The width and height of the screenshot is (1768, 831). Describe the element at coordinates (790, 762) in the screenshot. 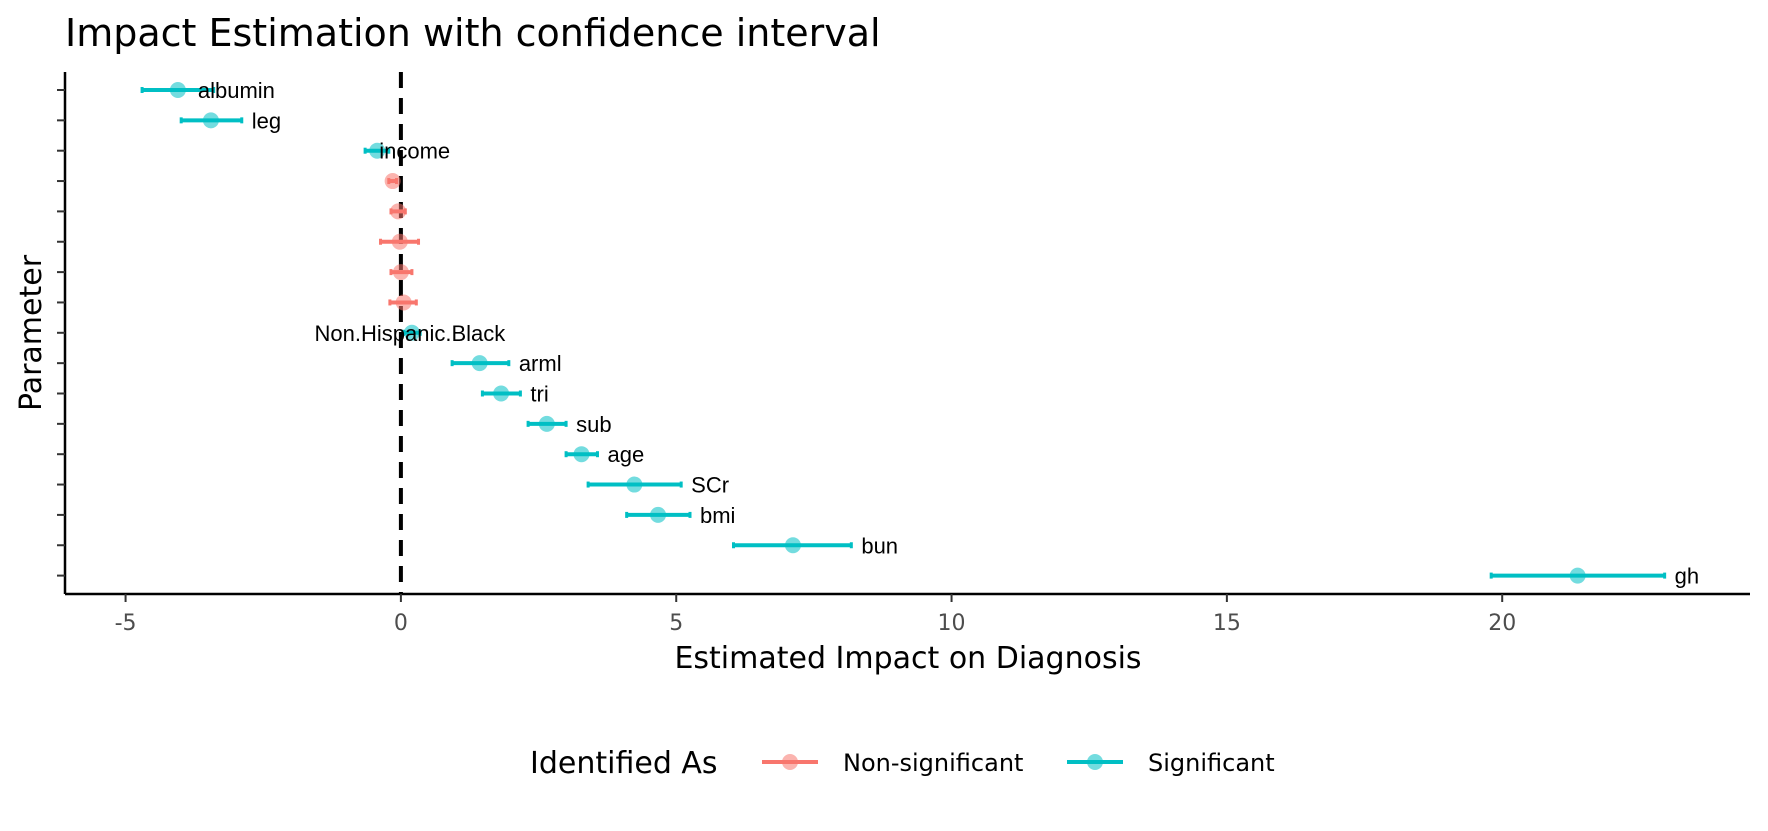

I see `legend-point-non-significant` at that location.